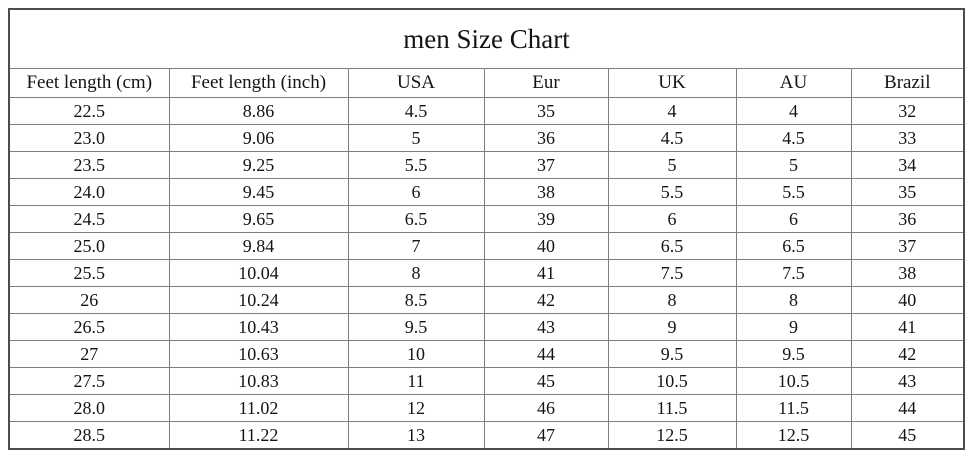 The width and height of the screenshot is (971, 462). Describe the element at coordinates (416, 435) in the screenshot. I see `table-cell: 13` at that location.